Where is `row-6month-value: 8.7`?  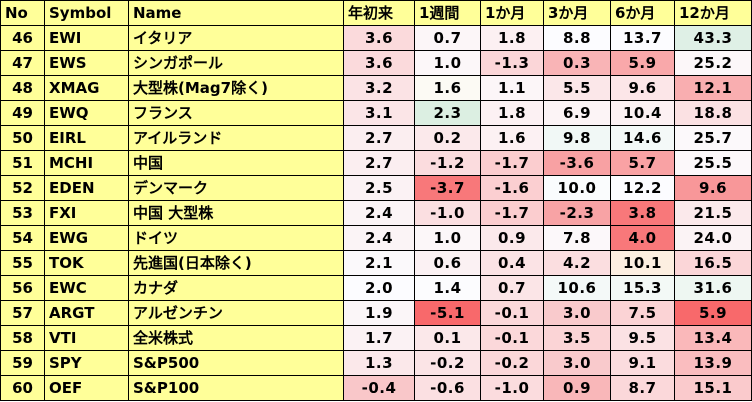
row-6month-value: 8.7 is located at coordinates (642, 388).